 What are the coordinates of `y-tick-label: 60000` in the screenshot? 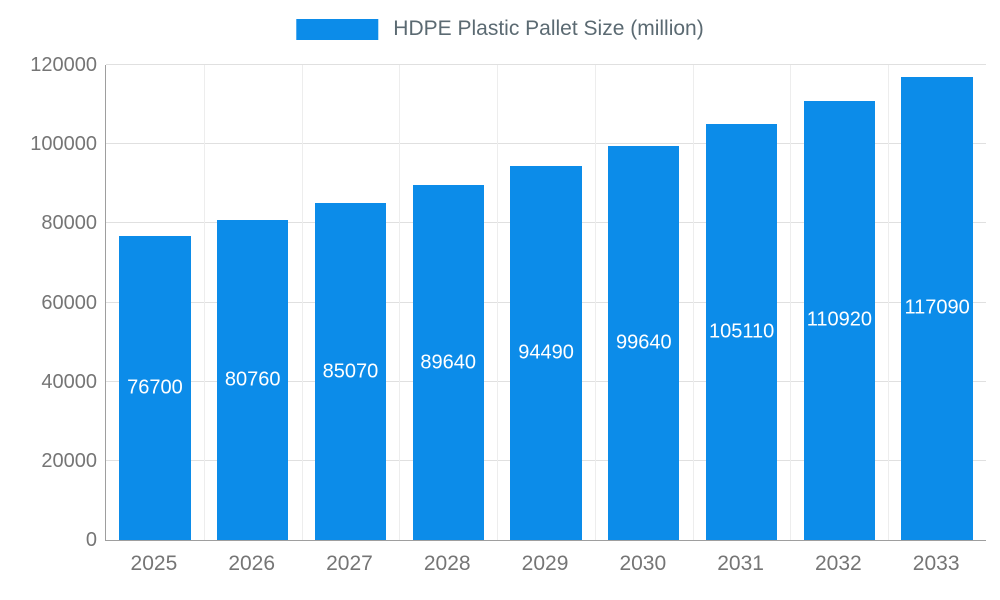 It's located at (69, 302).